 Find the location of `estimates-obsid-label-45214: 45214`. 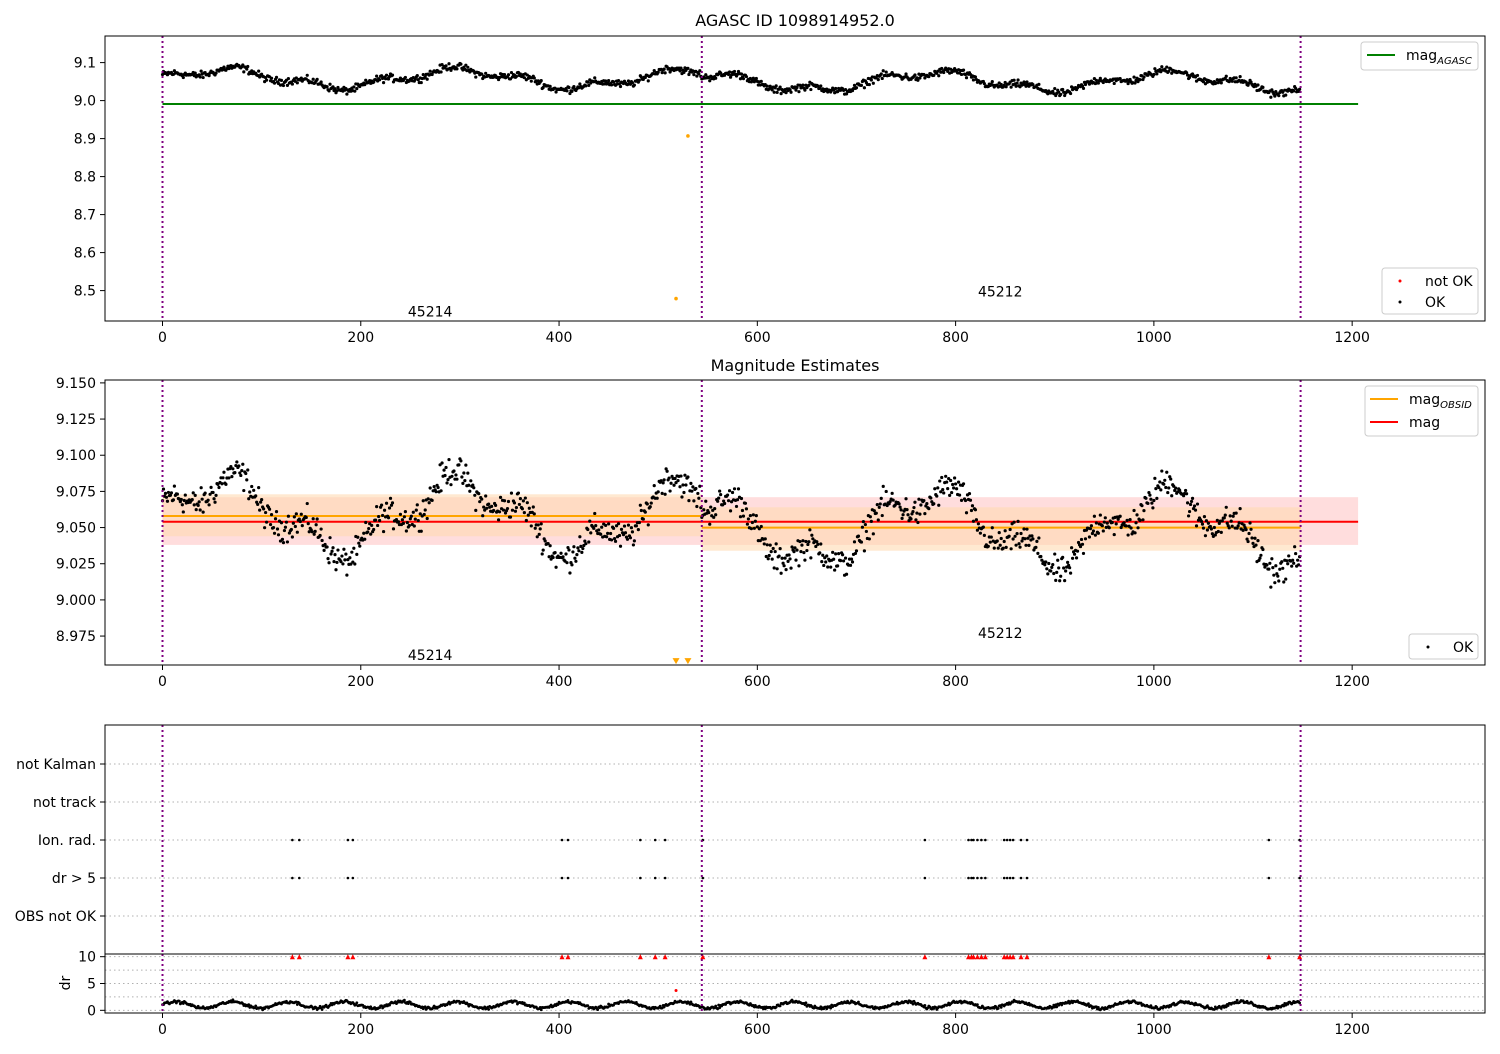

estimates-obsid-label-45214: 45214 is located at coordinates (430, 656).